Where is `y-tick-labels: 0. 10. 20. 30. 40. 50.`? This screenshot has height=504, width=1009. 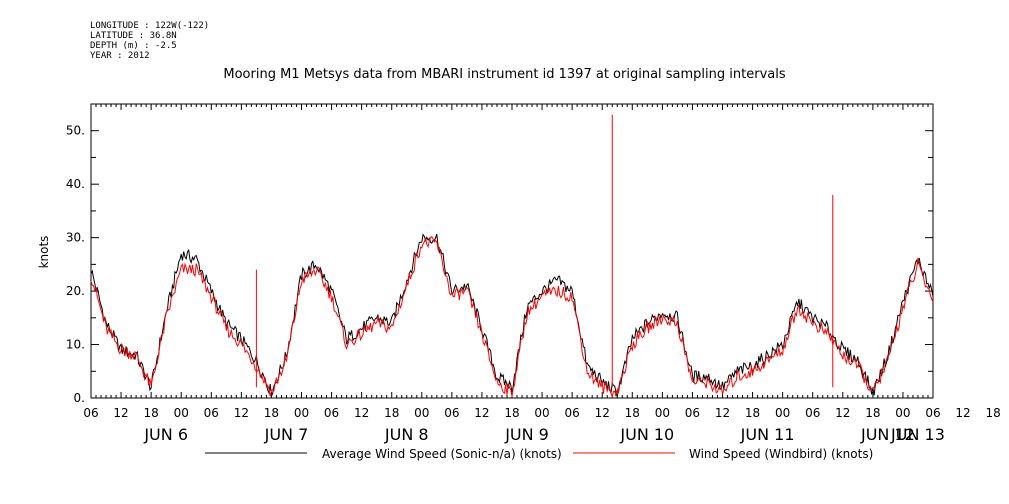 y-tick-labels: 0. 10. 20. 30. 40. 50. is located at coordinates (75, 264).